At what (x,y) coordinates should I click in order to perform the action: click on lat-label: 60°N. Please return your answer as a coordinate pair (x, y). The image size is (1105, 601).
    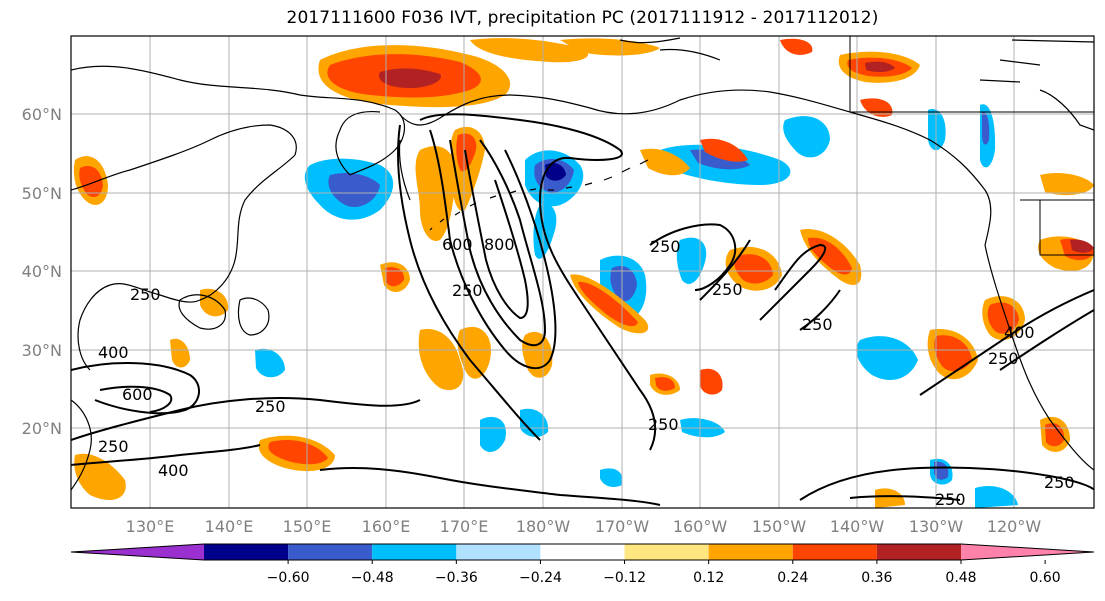
    Looking at the image, I should click on (42, 114).